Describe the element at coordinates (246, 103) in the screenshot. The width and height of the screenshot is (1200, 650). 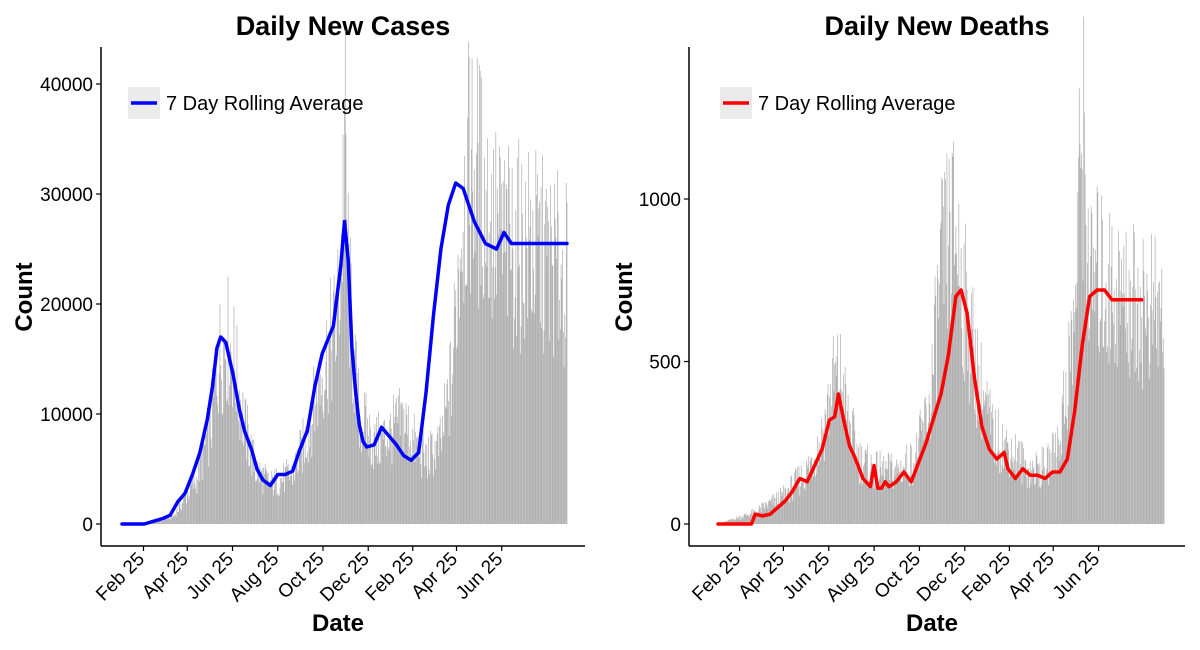
I see `legend: 7 Day Rolling Average` at that location.